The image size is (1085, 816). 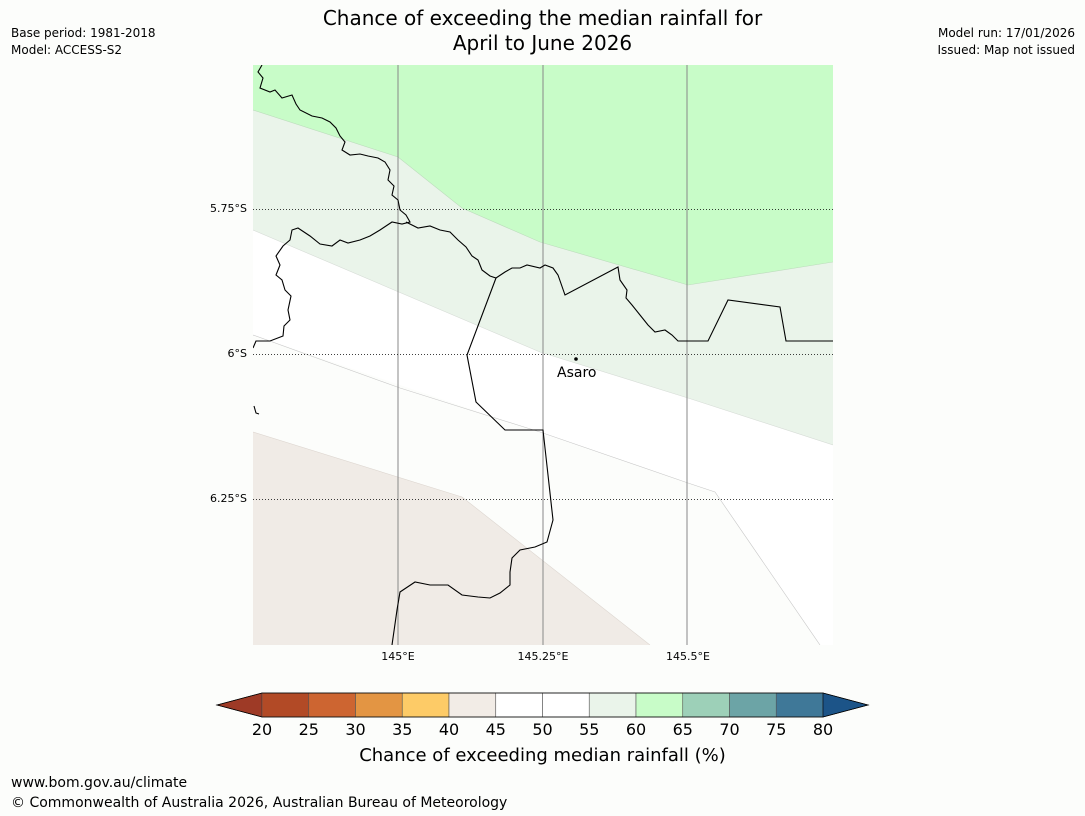 What do you see at coordinates (577, 373) in the screenshot?
I see `place-label-asaro: Asaro` at bounding box center [577, 373].